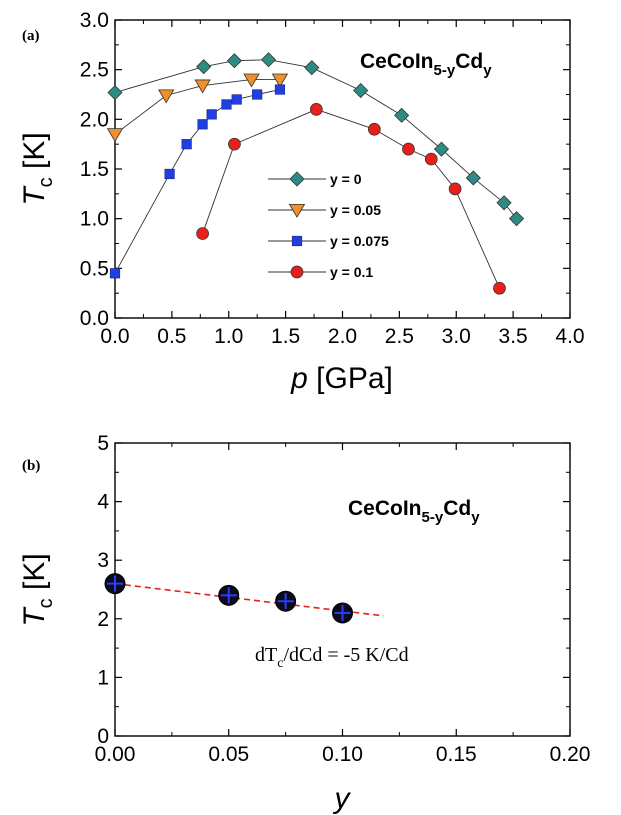 This screenshot has width=621, height=815. I want to click on series-layer-b, so click(244, 598).